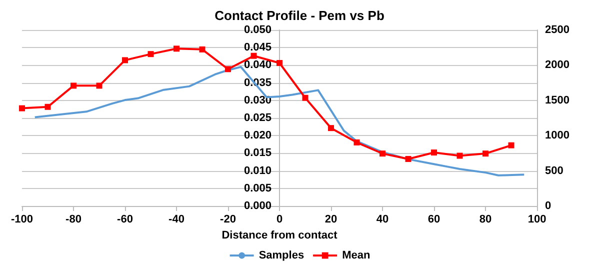 The image size is (599, 268). Describe the element at coordinates (331, 220) in the screenshot. I see `x-tick-label: 20` at that location.